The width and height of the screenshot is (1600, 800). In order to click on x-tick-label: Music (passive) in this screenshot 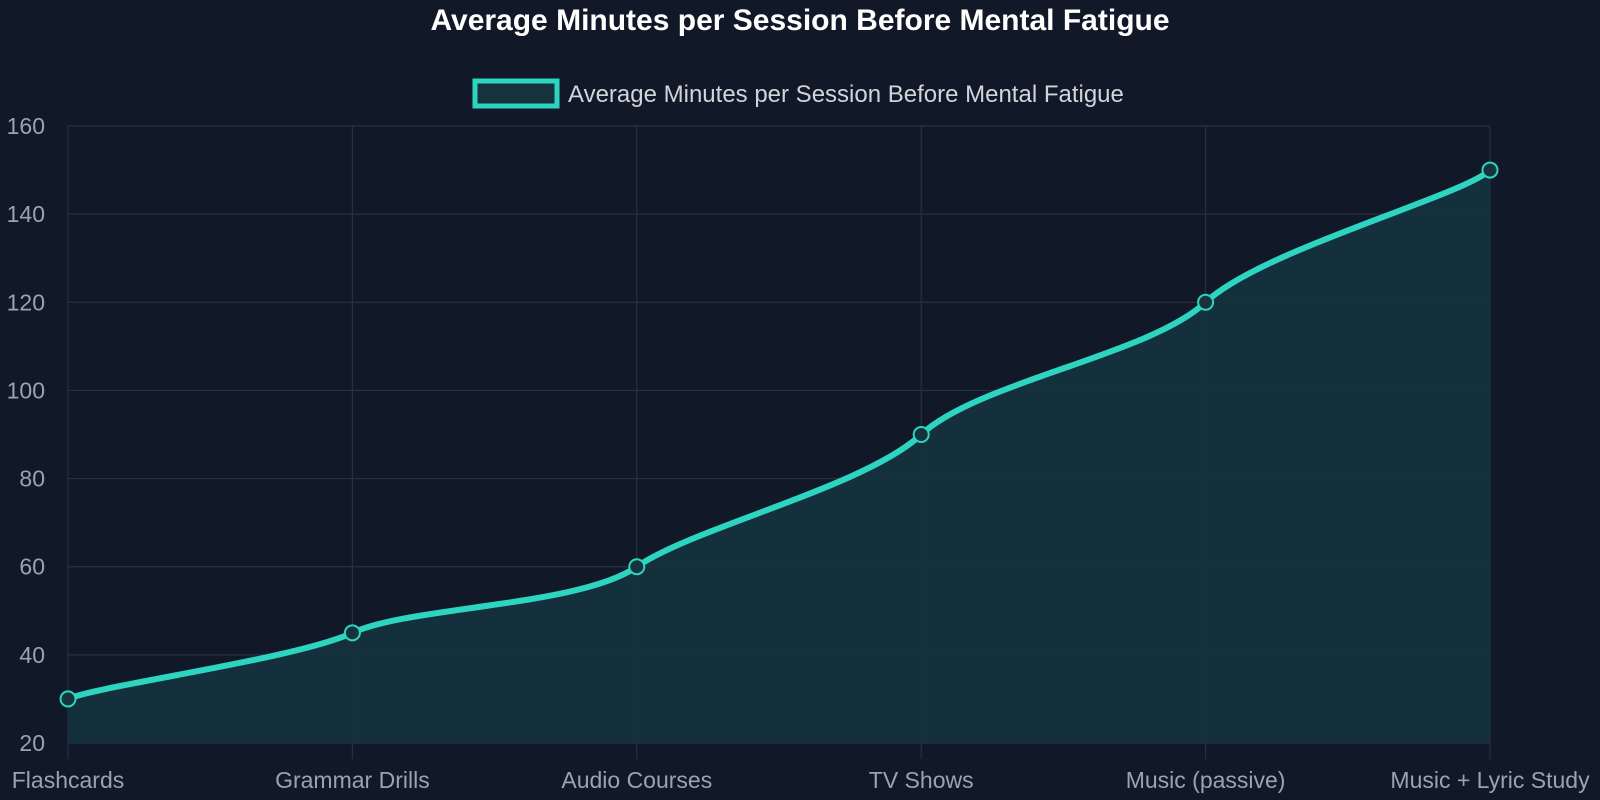, I will do `click(1206, 780)`.